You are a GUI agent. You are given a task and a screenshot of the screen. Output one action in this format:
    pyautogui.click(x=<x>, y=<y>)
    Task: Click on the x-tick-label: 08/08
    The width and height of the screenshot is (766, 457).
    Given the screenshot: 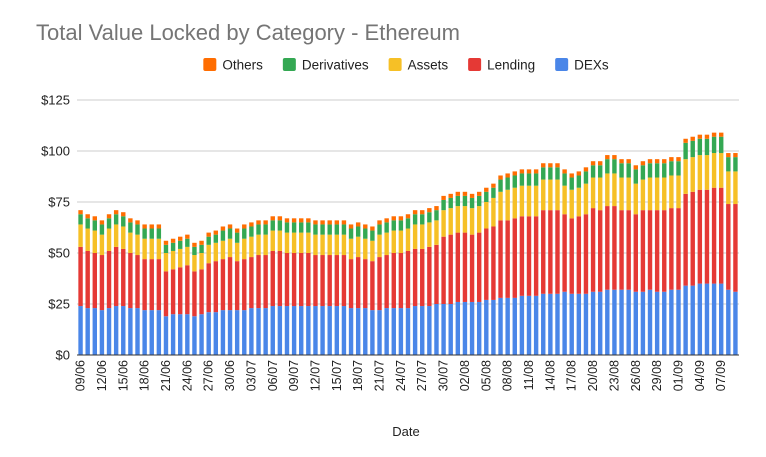 What is the action you would take?
    pyautogui.click(x=508, y=375)
    